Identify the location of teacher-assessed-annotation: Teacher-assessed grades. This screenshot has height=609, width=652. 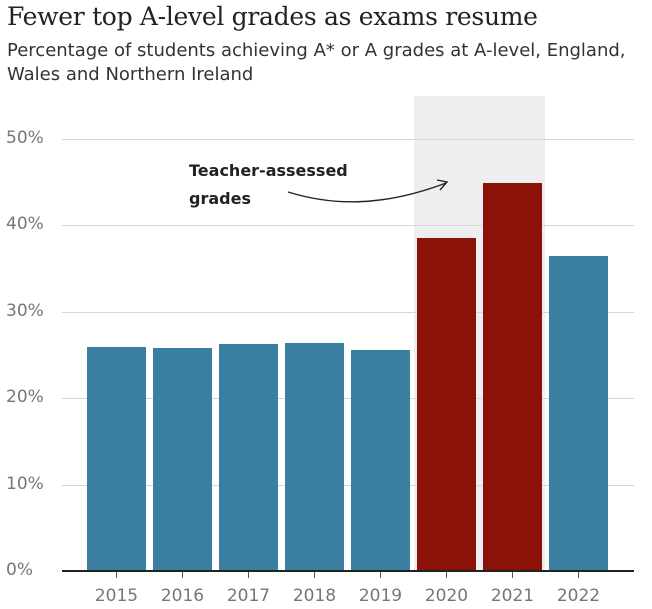
(268, 184).